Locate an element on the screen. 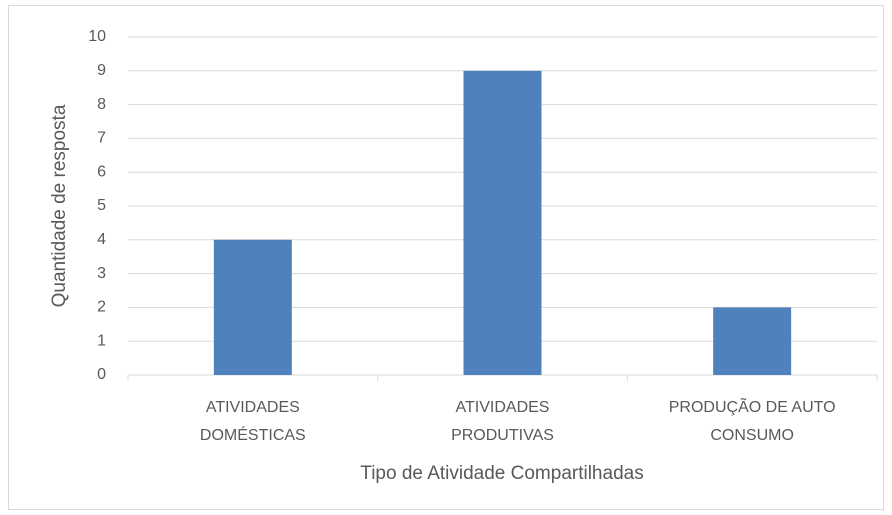 Image resolution: width=892 pixels, height=515 pixels. y-tick-label: 9 is located at coordinates (101, 70).